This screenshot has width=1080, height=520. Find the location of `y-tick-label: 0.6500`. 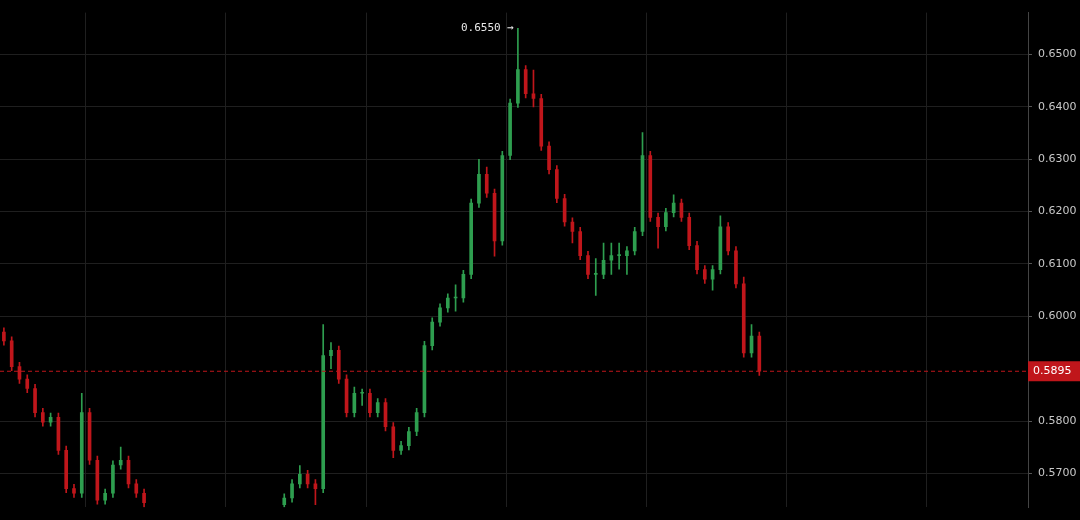

y-tick-label: 0.6500 is located at coordinates (1057, 54).